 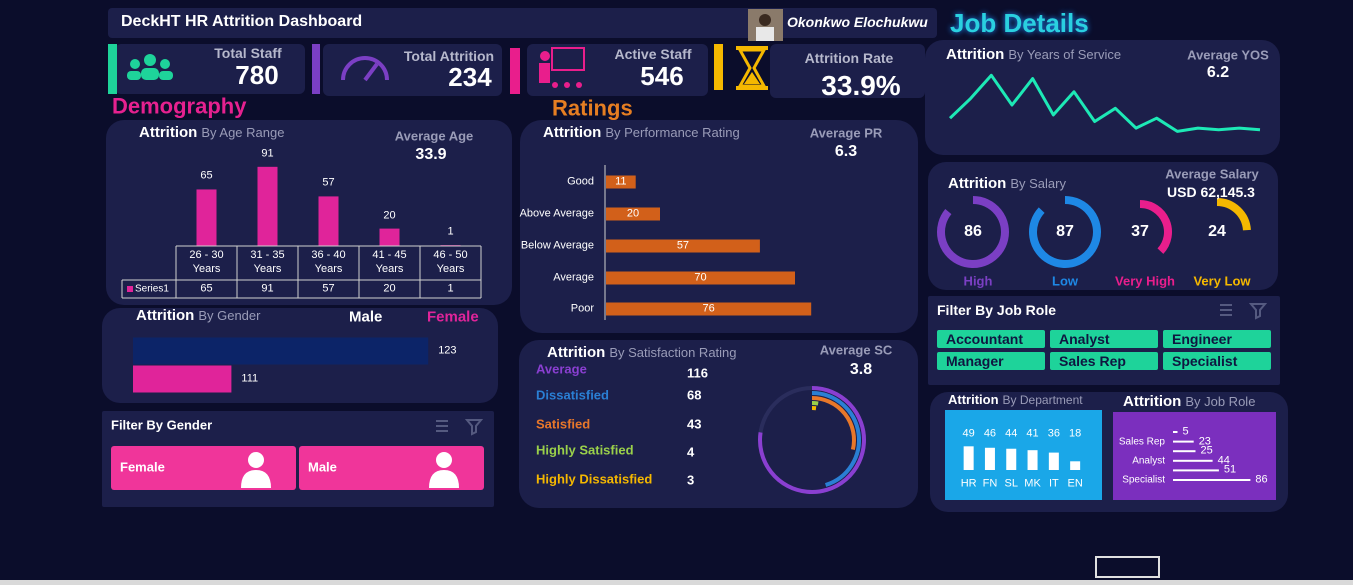 I want to click on stat-value: 3.8, so click(x=861, y=369).